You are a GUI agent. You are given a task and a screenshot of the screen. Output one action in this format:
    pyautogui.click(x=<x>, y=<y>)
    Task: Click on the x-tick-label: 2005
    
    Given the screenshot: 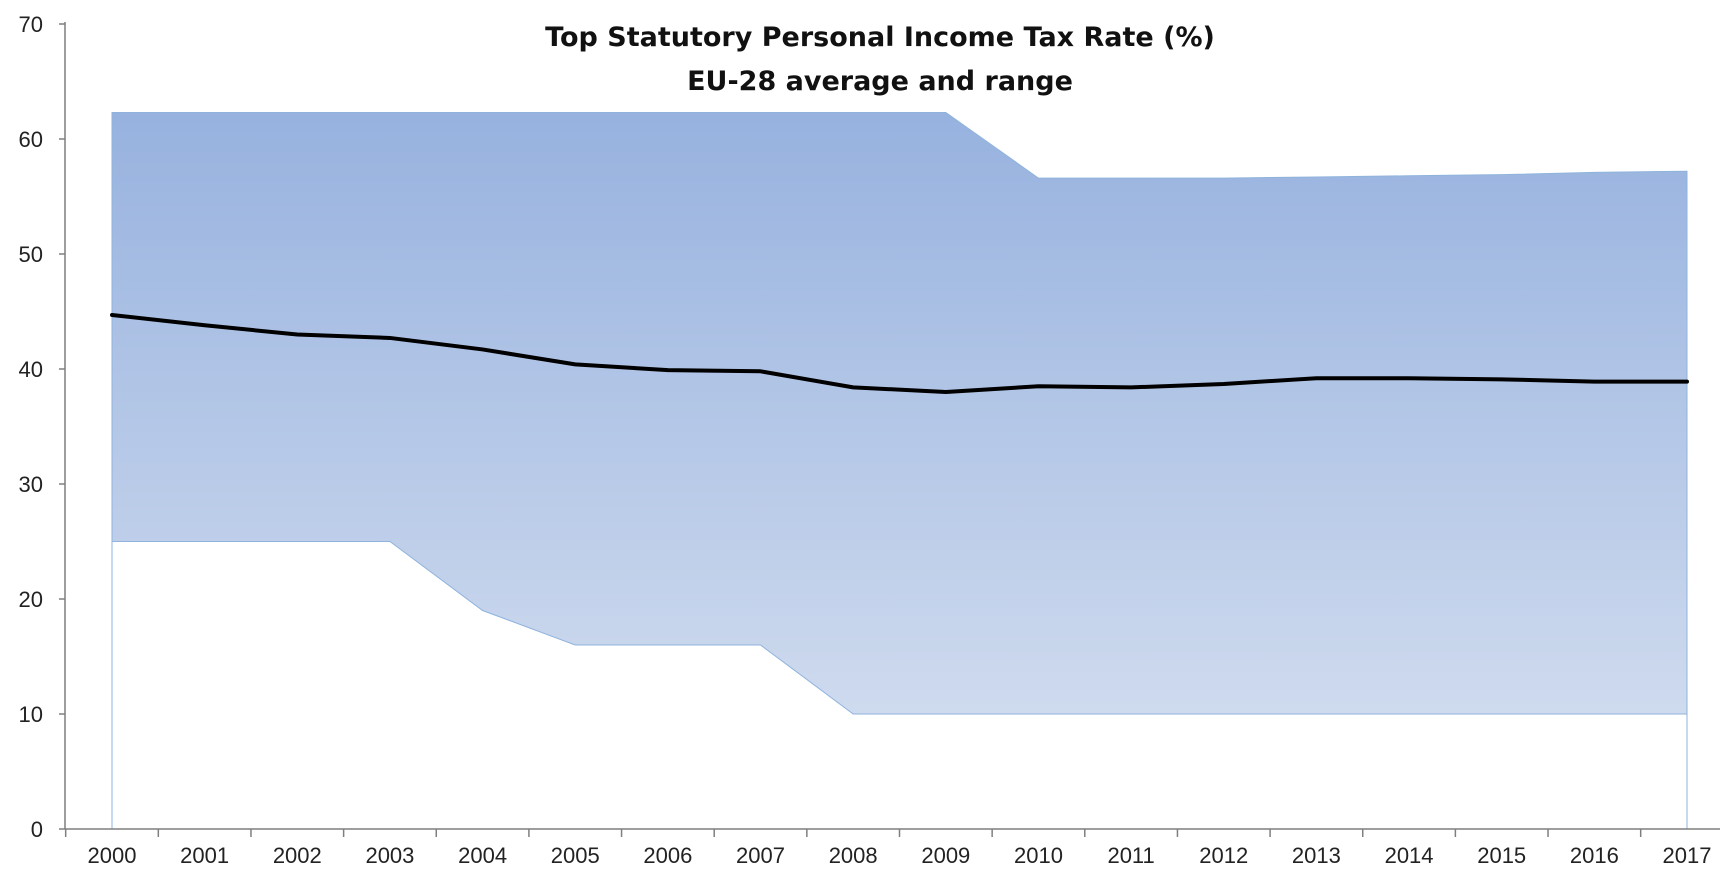 What is the action you would take?
    pyautogui.click(x=575, y=855)
    